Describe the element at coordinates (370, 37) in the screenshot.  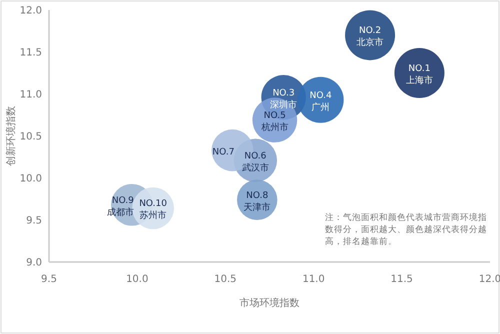
I see `annotation: NO.2 北京市` at that location.